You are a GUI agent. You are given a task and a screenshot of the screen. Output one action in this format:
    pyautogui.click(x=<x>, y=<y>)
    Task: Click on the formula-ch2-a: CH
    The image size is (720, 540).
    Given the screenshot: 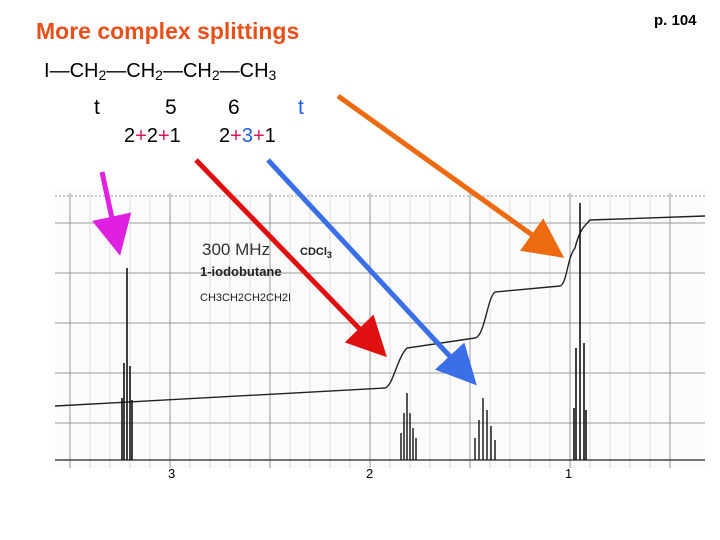 What is the action you would take?
    pyautogui.click(x=84, y=71)
    